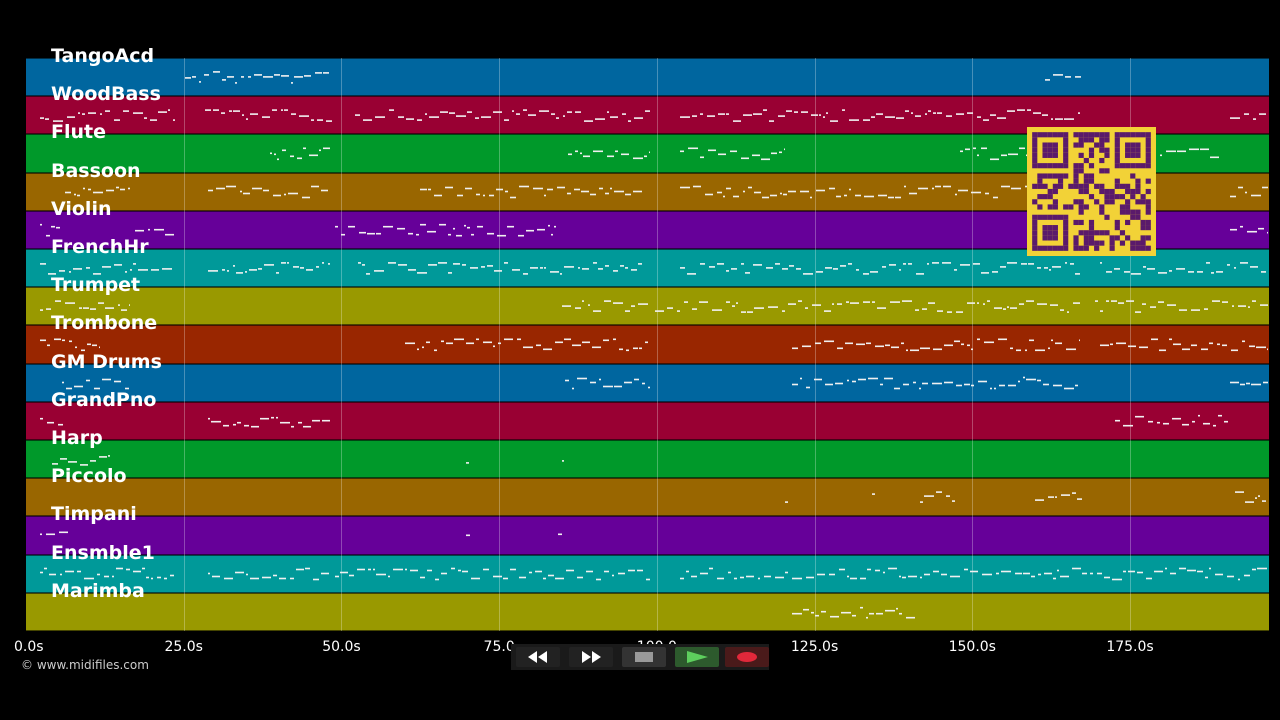 This screenshot has width=1280, height=720. What do you see at coordinates (1130, 647) in the screenshot?
I see `time-tick-label: 175.0s` at bounding box center [1130, 647].